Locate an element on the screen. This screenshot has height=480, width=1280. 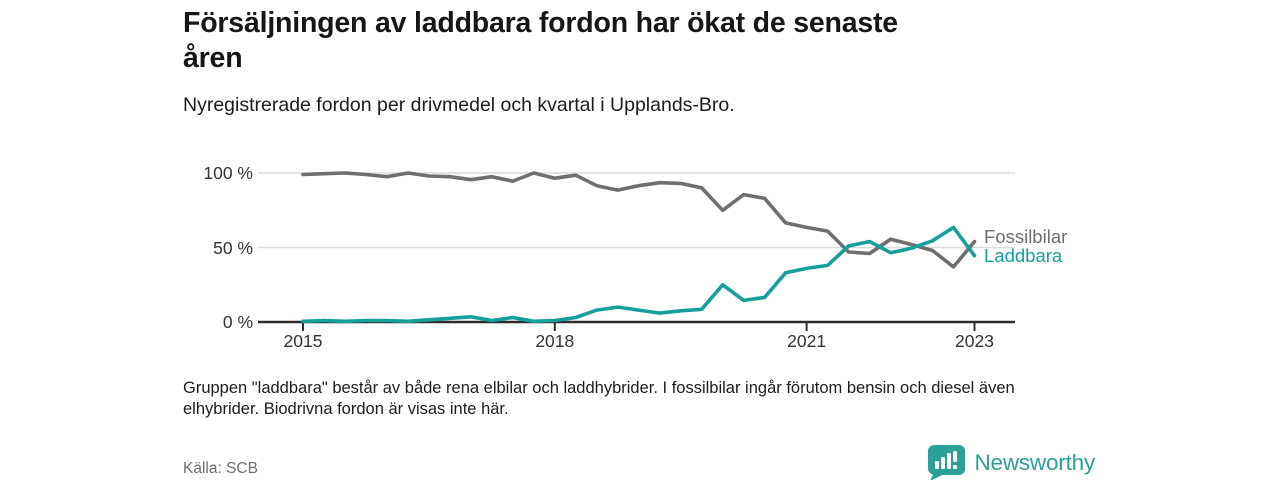
x-tick-label-2023: 2023 is located at coordinates (974, 341).